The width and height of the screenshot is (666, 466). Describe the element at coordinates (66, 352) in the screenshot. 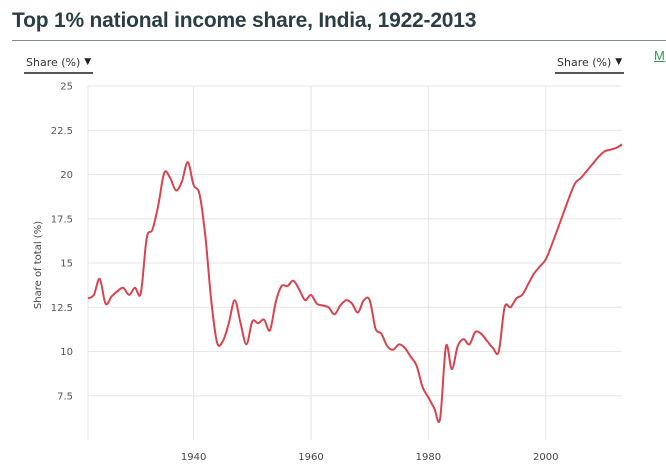

I see `y-tick-label: 10` at that location.